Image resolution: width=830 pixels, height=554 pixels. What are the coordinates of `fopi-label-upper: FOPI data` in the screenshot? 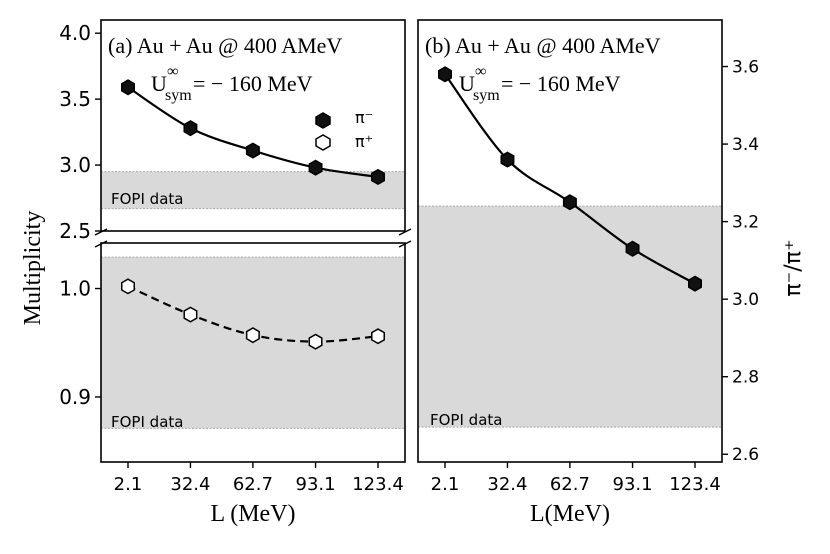 It's located at (147, 199).